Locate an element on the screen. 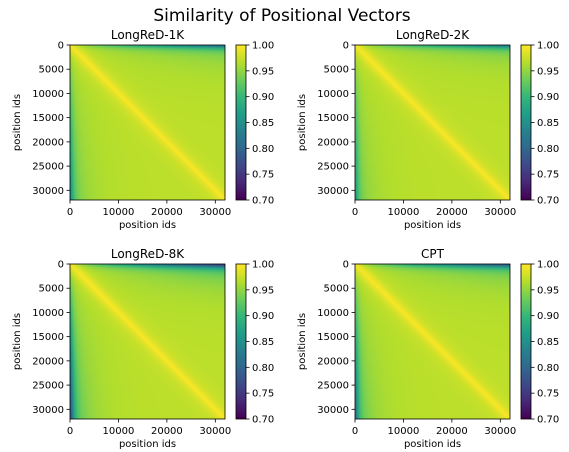 This screenshot has height=452, width=569. panel-title: LongReD-1K is located at coordinates (148, 35).